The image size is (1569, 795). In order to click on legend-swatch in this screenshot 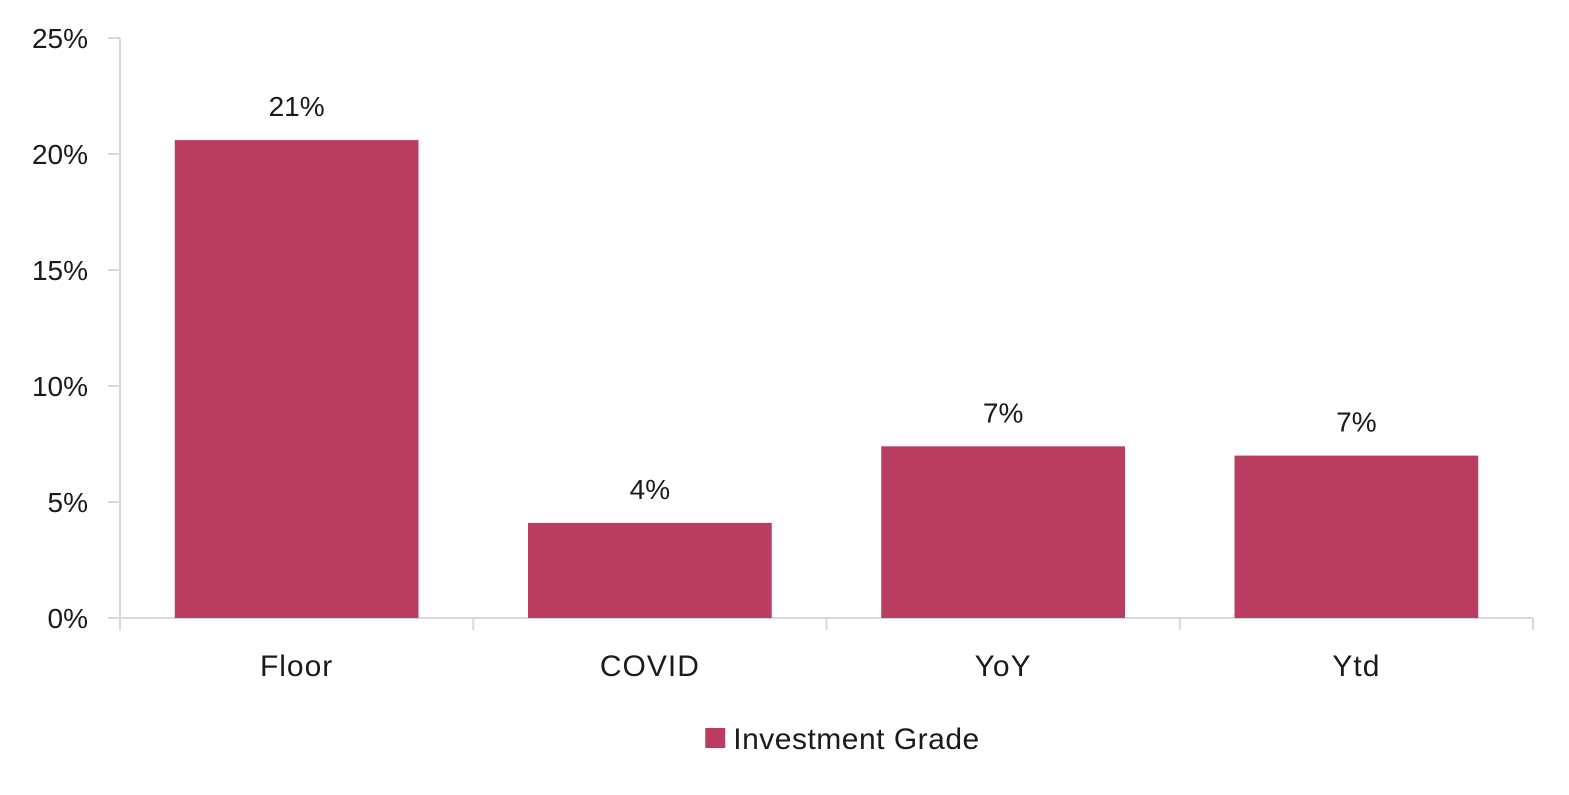, I will do `click(715, 738)`.